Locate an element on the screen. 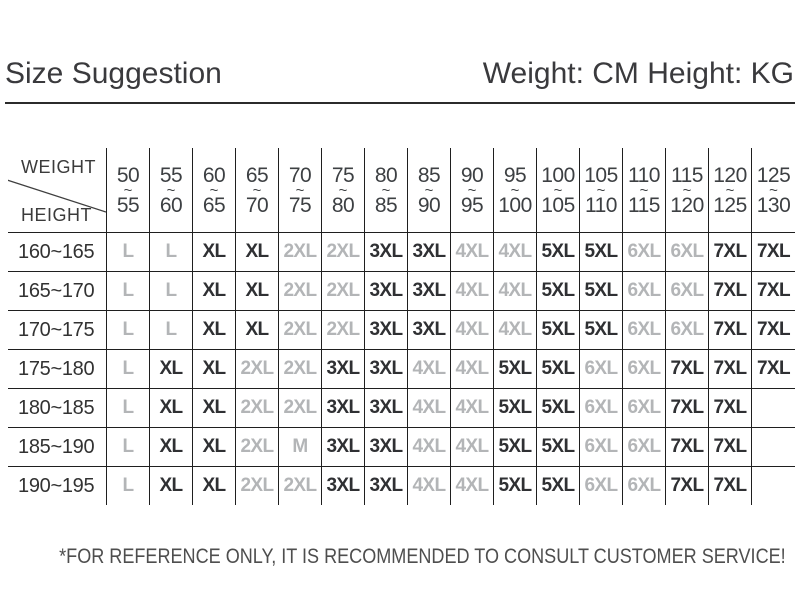  weight-range-header: 80 ~85 is located at coordinates (386, 190).